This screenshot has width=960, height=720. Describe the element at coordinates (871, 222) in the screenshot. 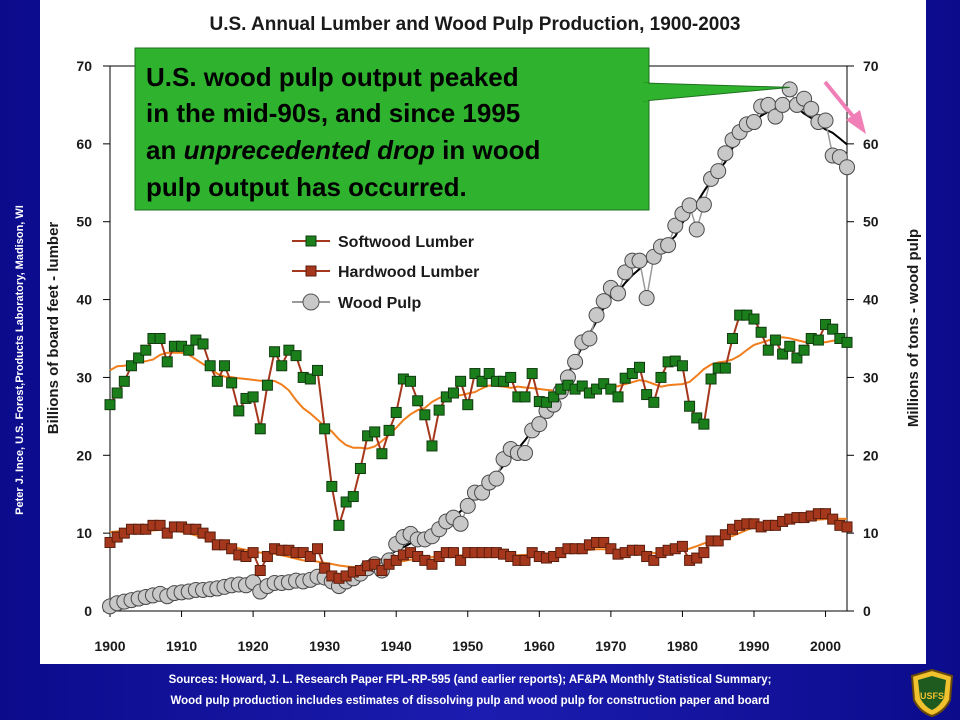

I see `y-tick-label-right: 50` at that location.